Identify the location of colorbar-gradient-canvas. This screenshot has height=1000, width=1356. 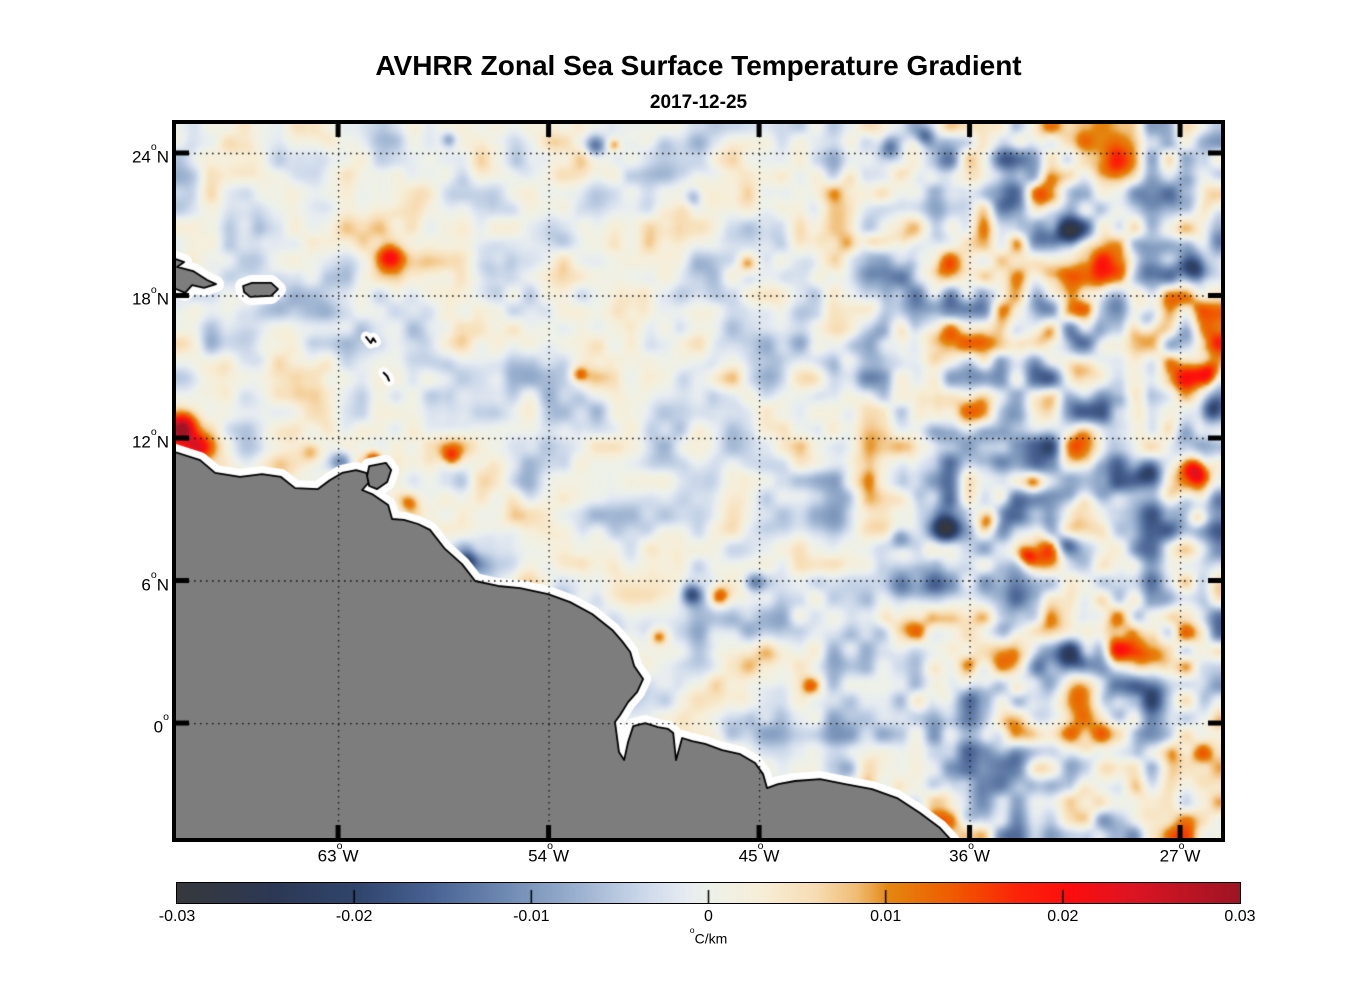
(708, 893).